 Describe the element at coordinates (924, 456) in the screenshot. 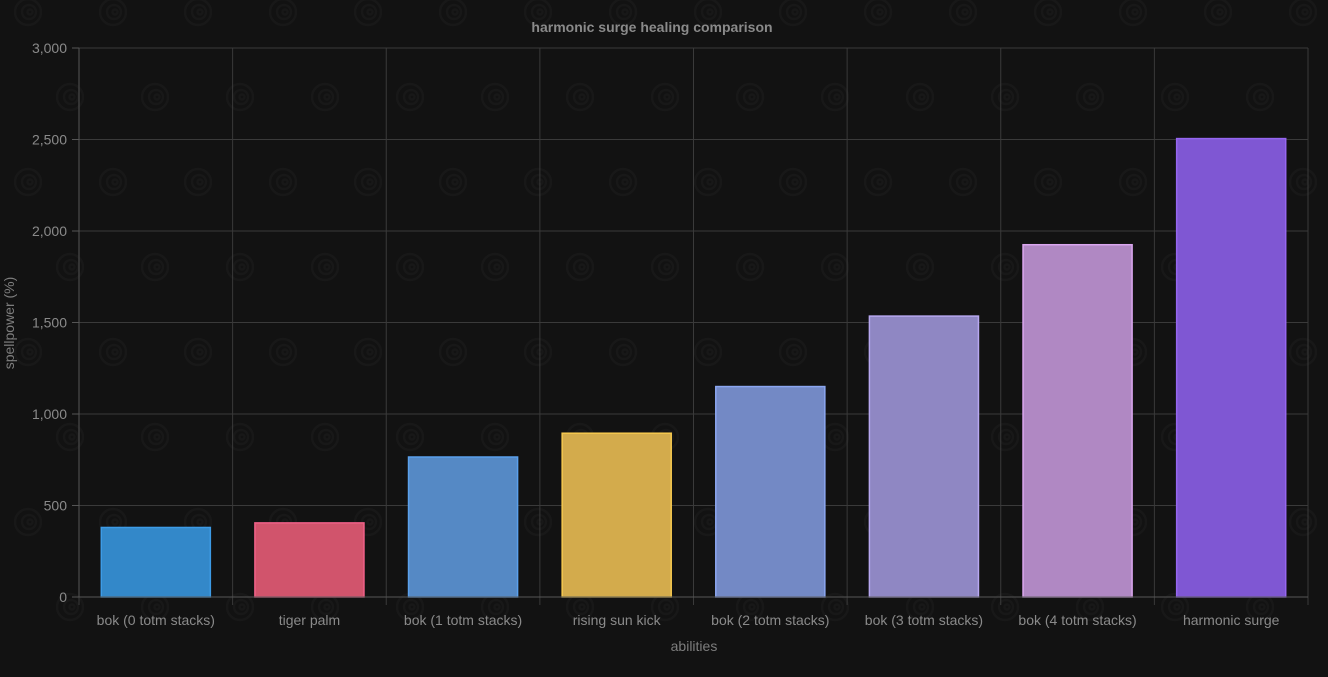

I see `bar-bok-3-totm-stacks` at that location.